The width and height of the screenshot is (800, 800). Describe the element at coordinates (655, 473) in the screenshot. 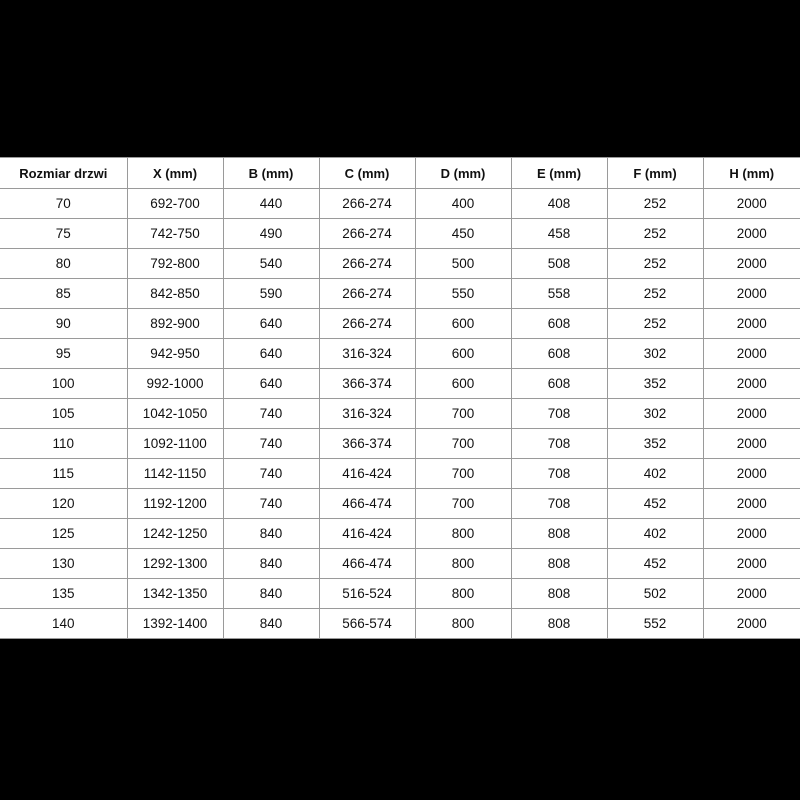

I see `table-cell: 402` at that location.